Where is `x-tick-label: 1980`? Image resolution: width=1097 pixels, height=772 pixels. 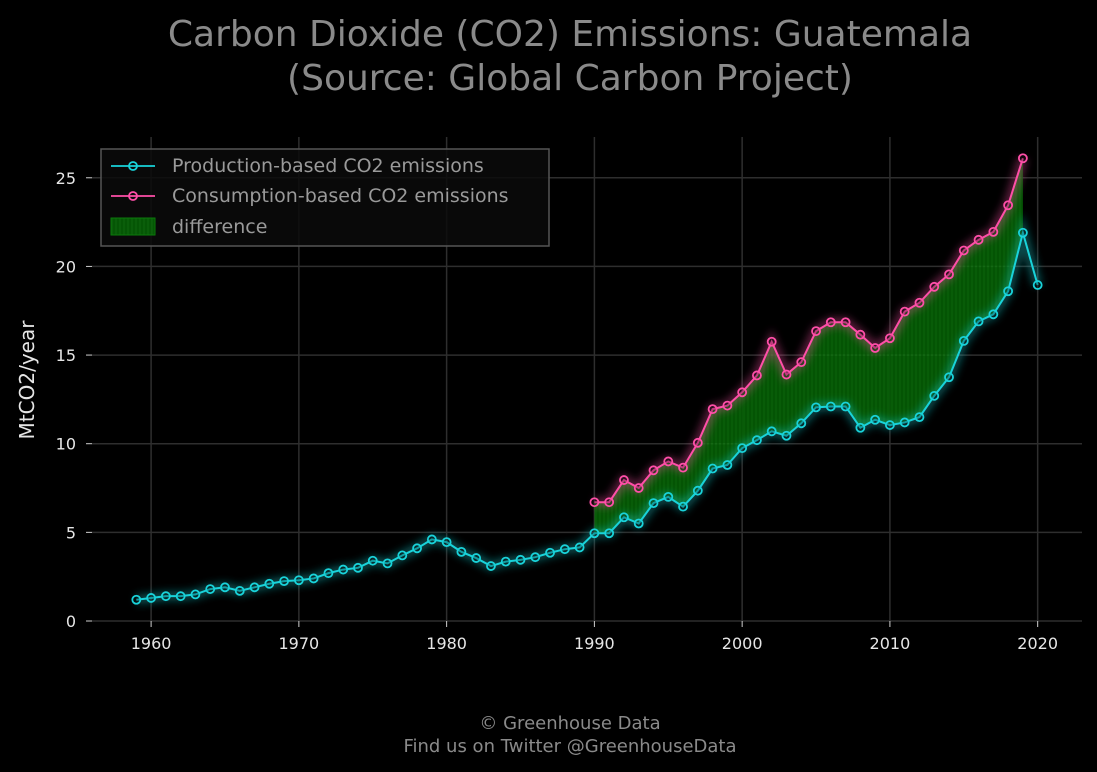 x-tick-label: 1980 is located at coordinates (446, 643).